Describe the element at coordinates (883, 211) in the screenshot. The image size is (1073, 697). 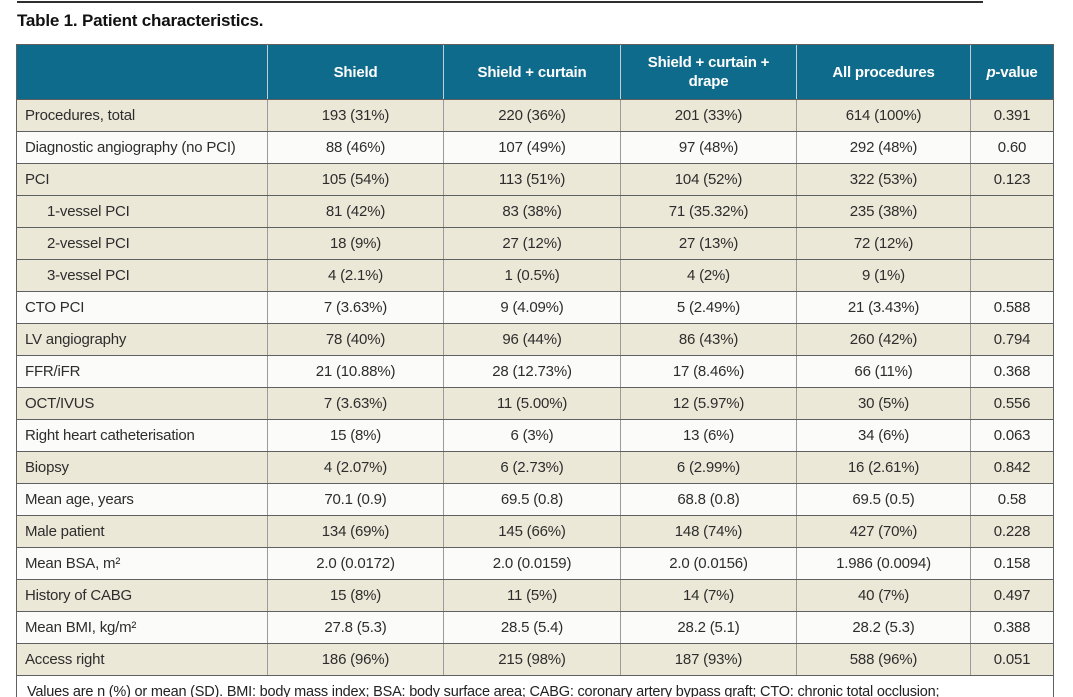
I see `row-value: 235 (38%)` at that location.